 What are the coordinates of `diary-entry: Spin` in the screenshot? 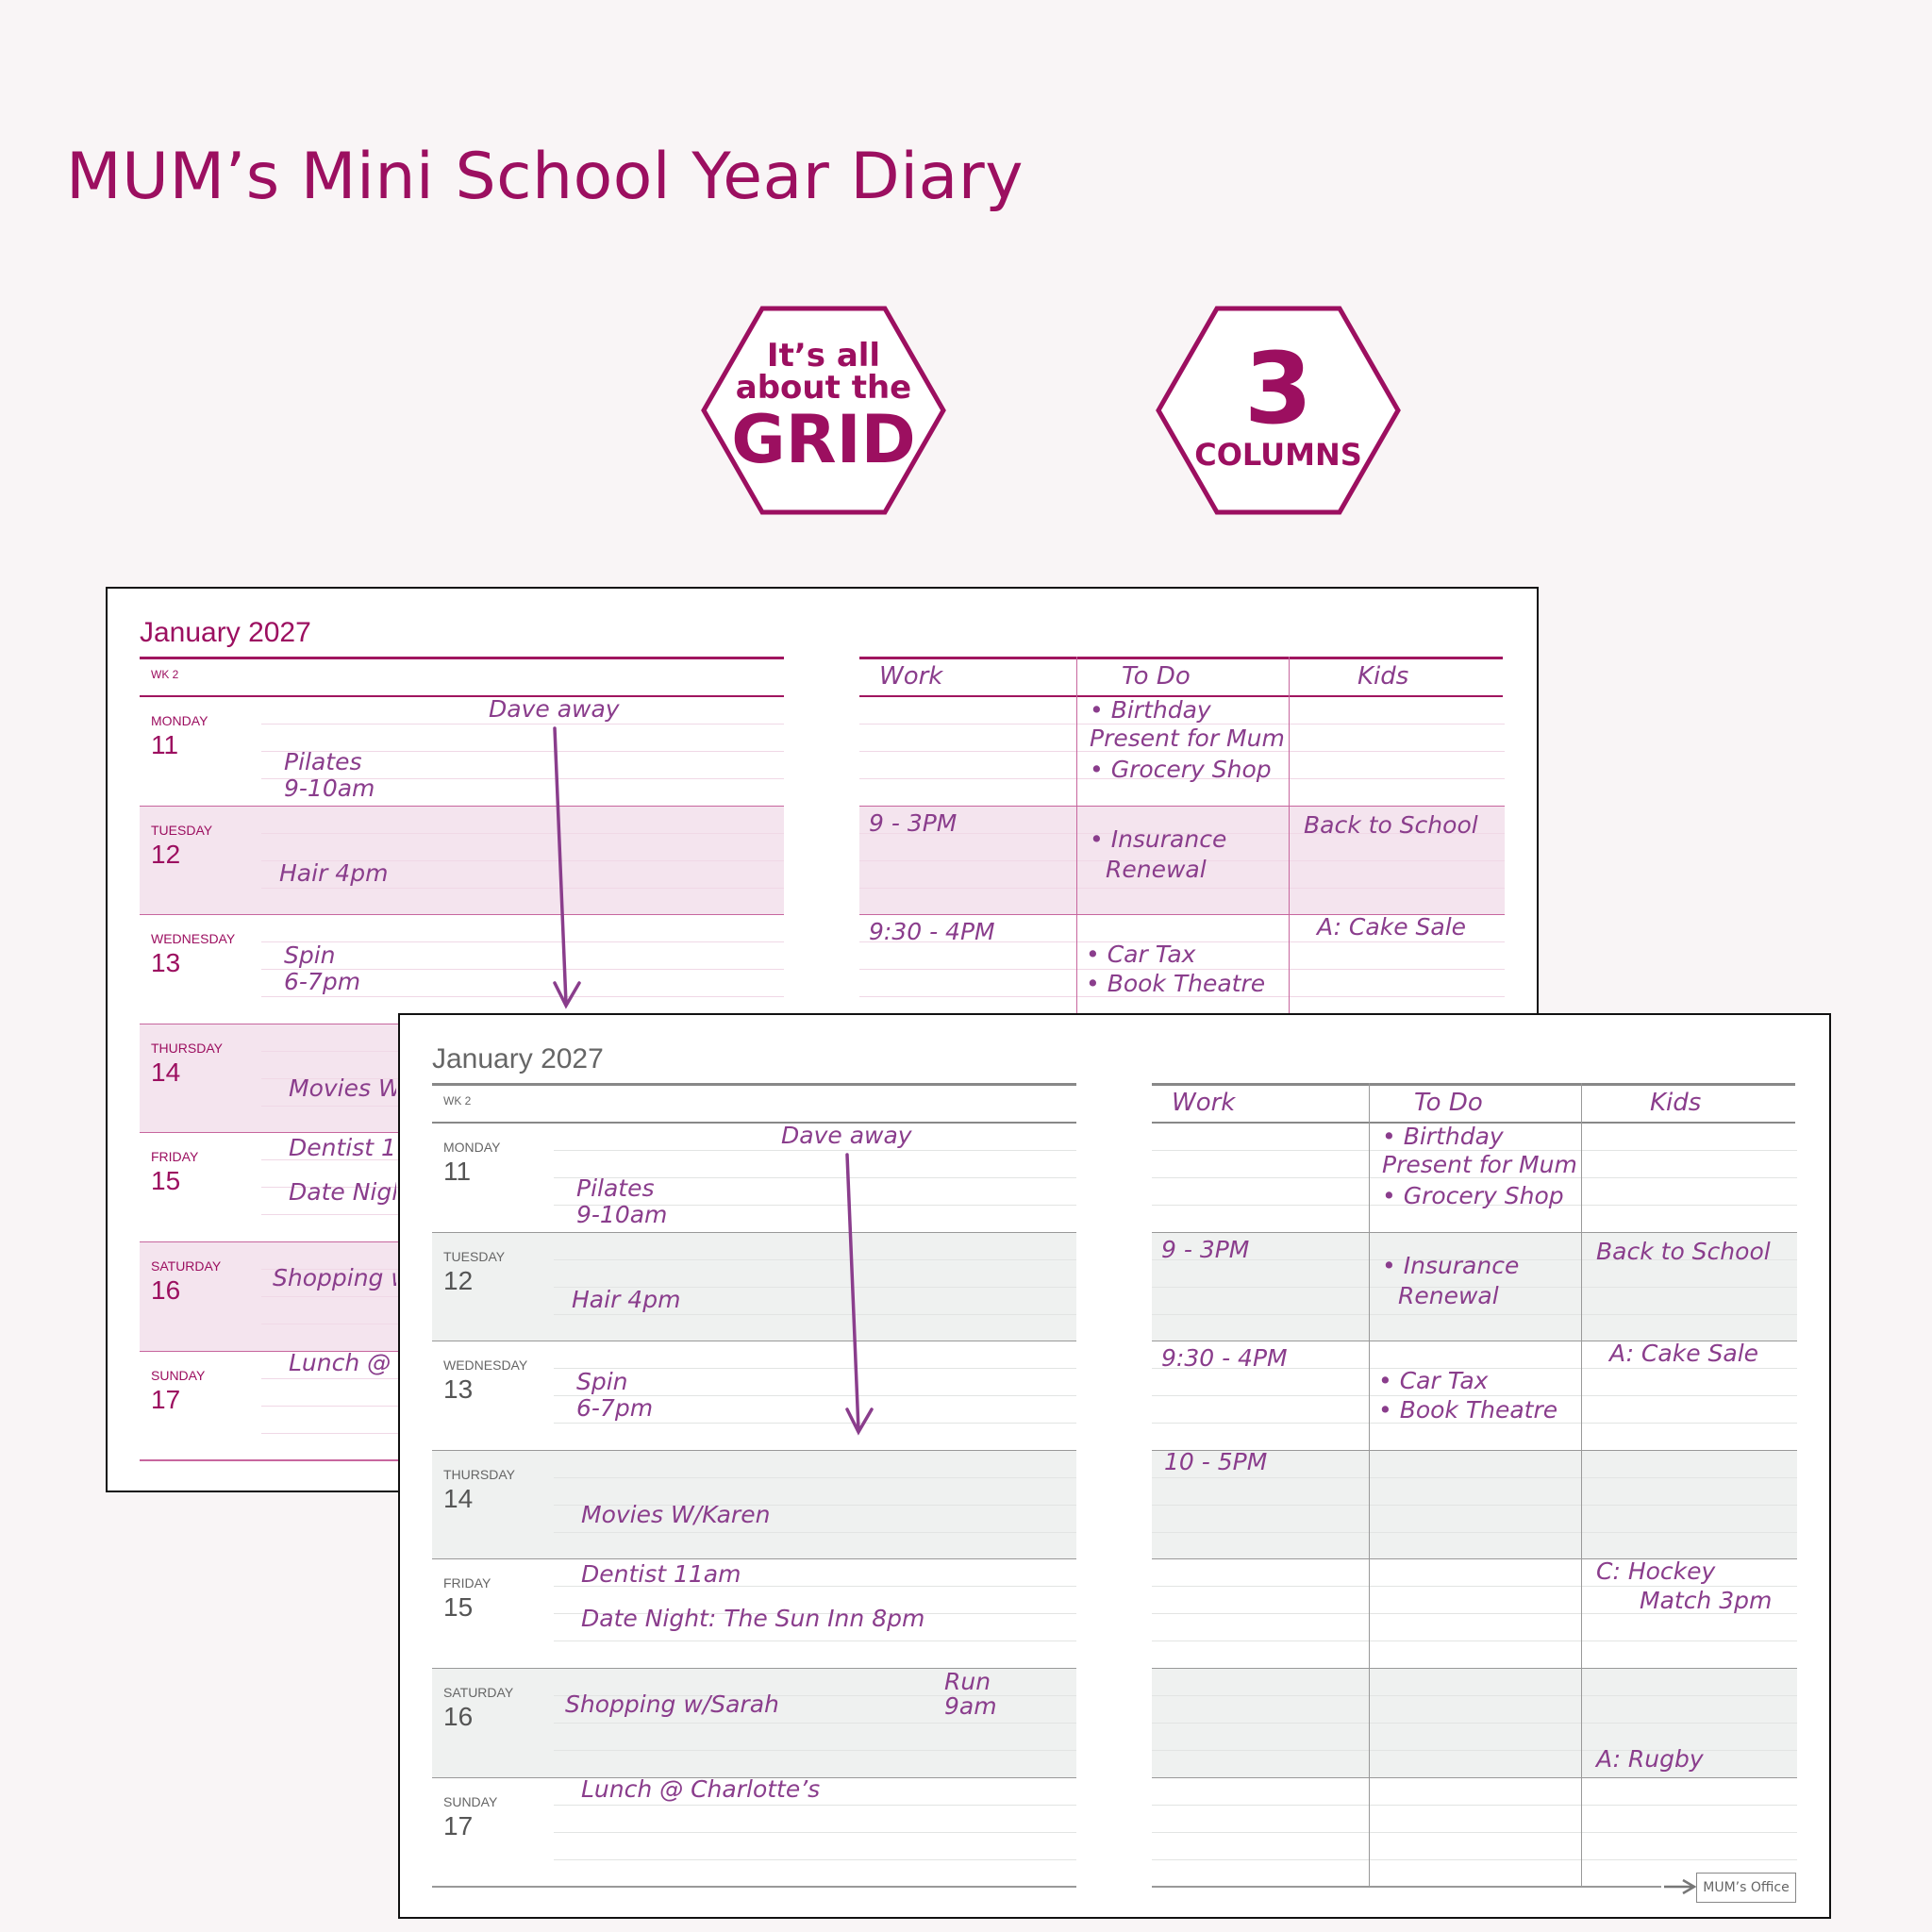 It's located at (602, 1381).